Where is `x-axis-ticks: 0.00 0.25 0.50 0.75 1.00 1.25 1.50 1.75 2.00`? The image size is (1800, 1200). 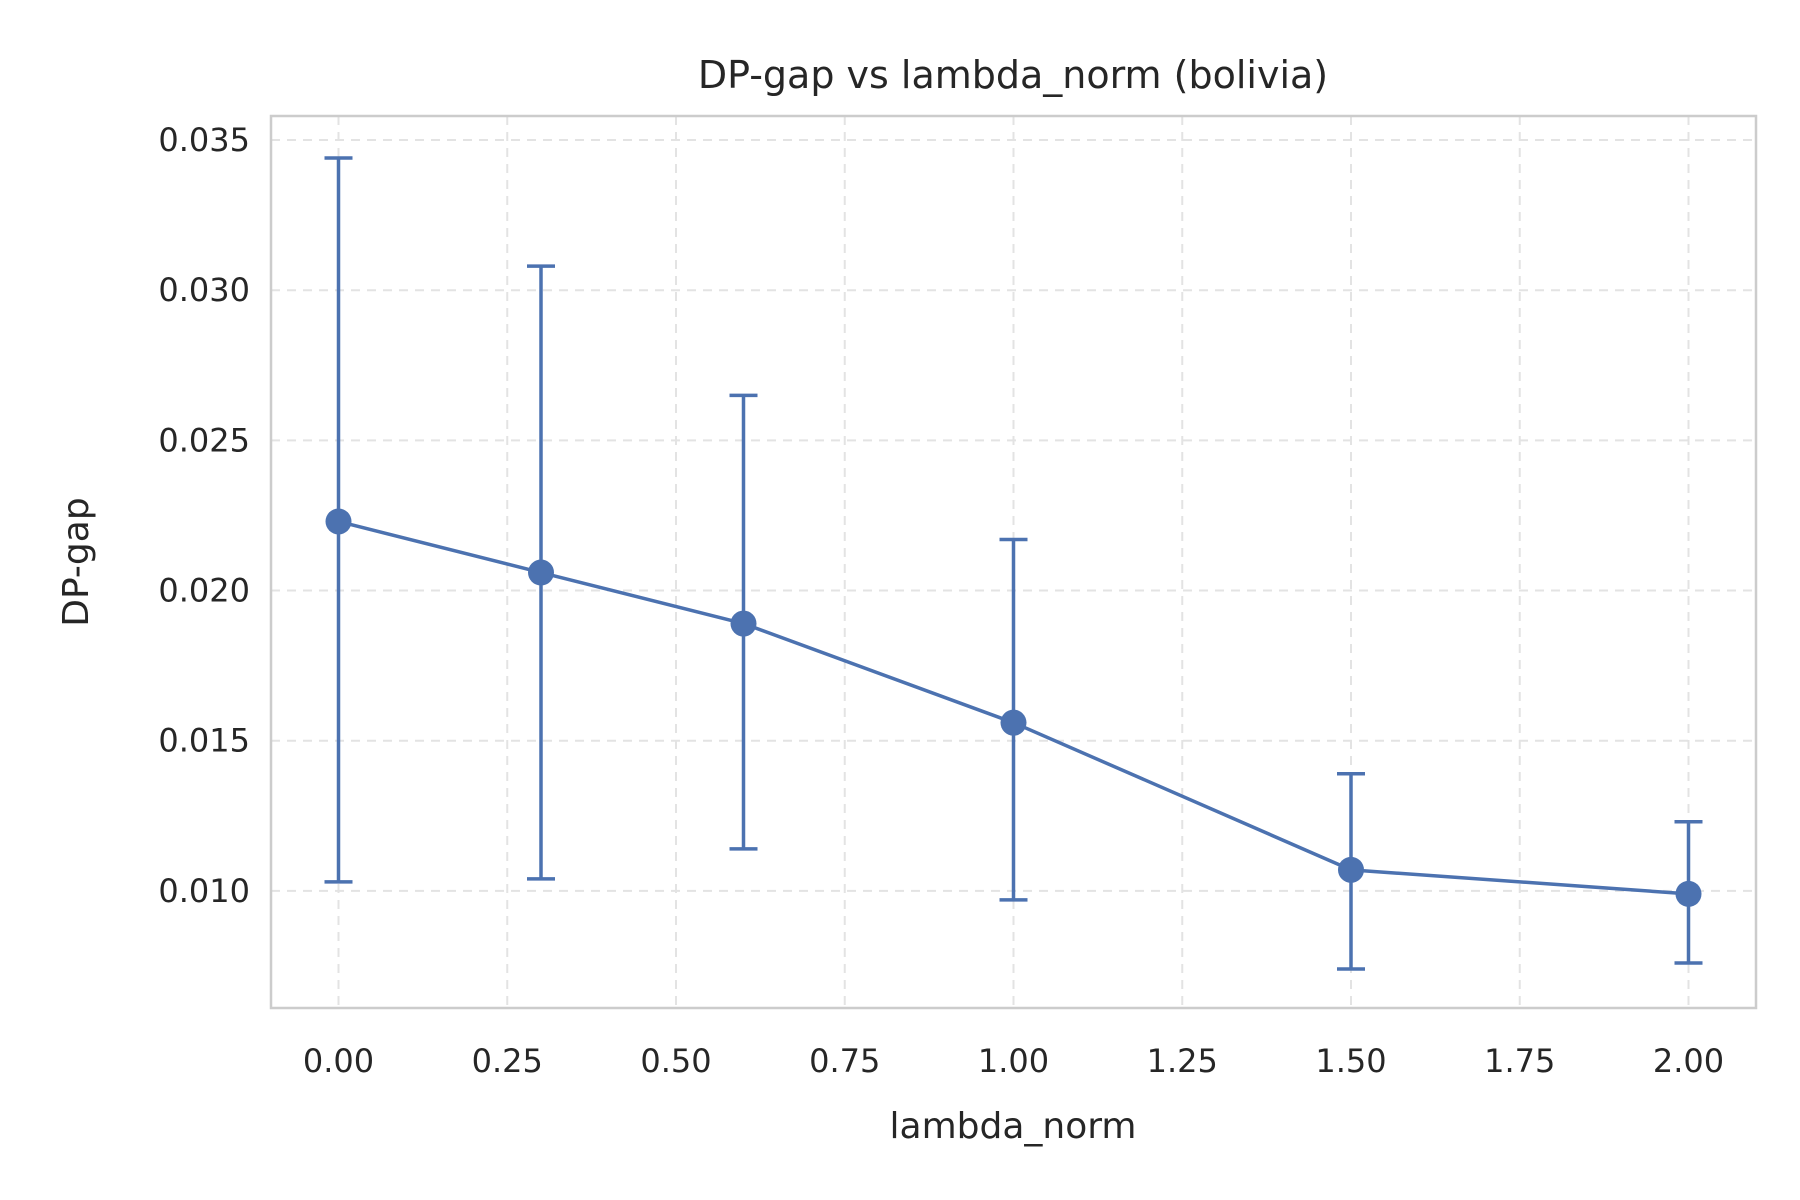 x-axis-ticks: 0.00 0.25 0.50 0.75 1.00 1.25 1.50 1.75 2.00 is located at coordinates (1013, 1061).